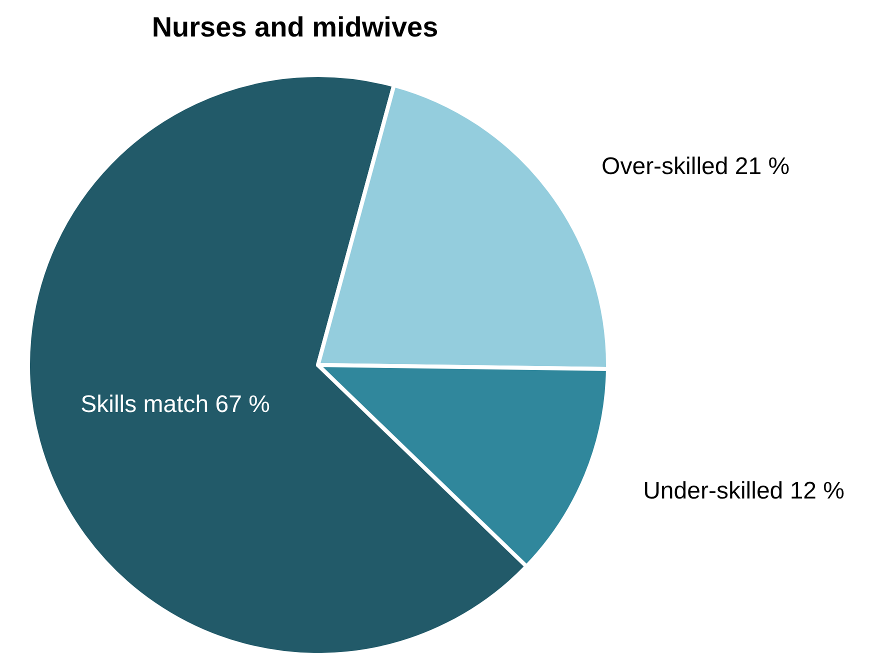 The image size is (869, 653). What do you see at coordinates (295, 27) in the screenshot?
I see `chart-title: Nurses and midwives` at bounding box center [295, 27].